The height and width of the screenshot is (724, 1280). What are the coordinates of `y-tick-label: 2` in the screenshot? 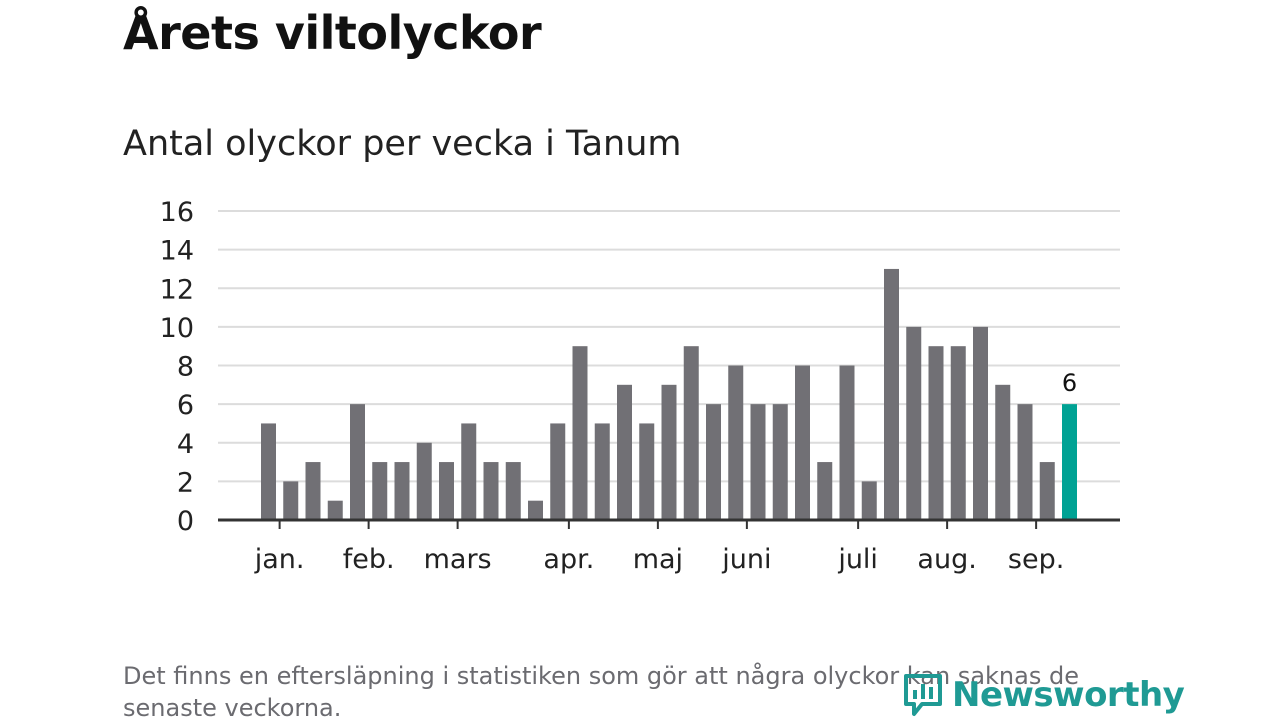 It's located at (185, 482).